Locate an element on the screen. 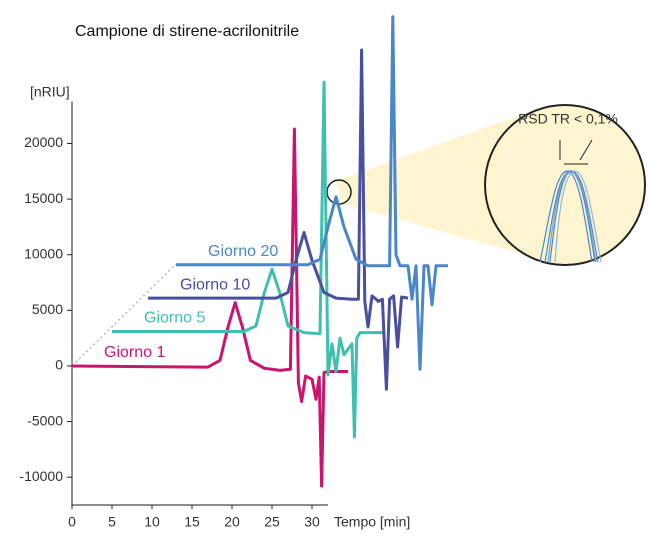  x-tick-label: 10 is located at coordinates (152, 522).